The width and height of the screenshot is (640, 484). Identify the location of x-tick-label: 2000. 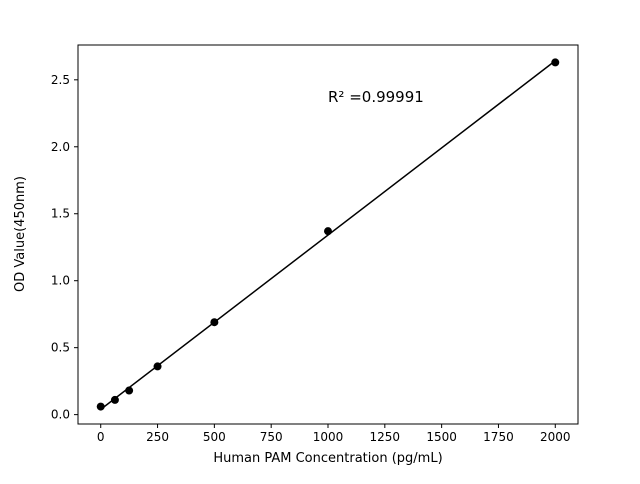
(555, 437).